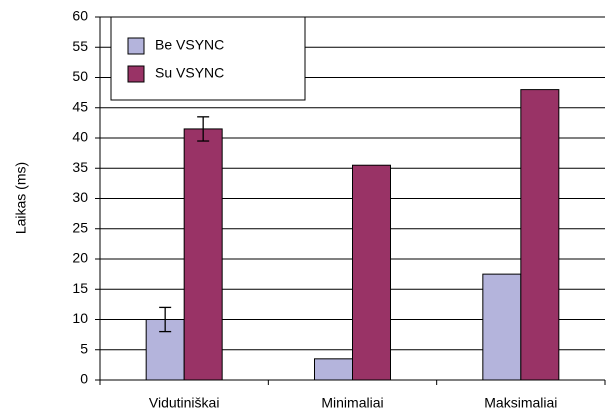 The width and height of the screenshot is (613, 411). What do you see at coordinates (80, 227) in the screenshot?
I see `y-tick-label: 25` at bounding box center [80, 227].